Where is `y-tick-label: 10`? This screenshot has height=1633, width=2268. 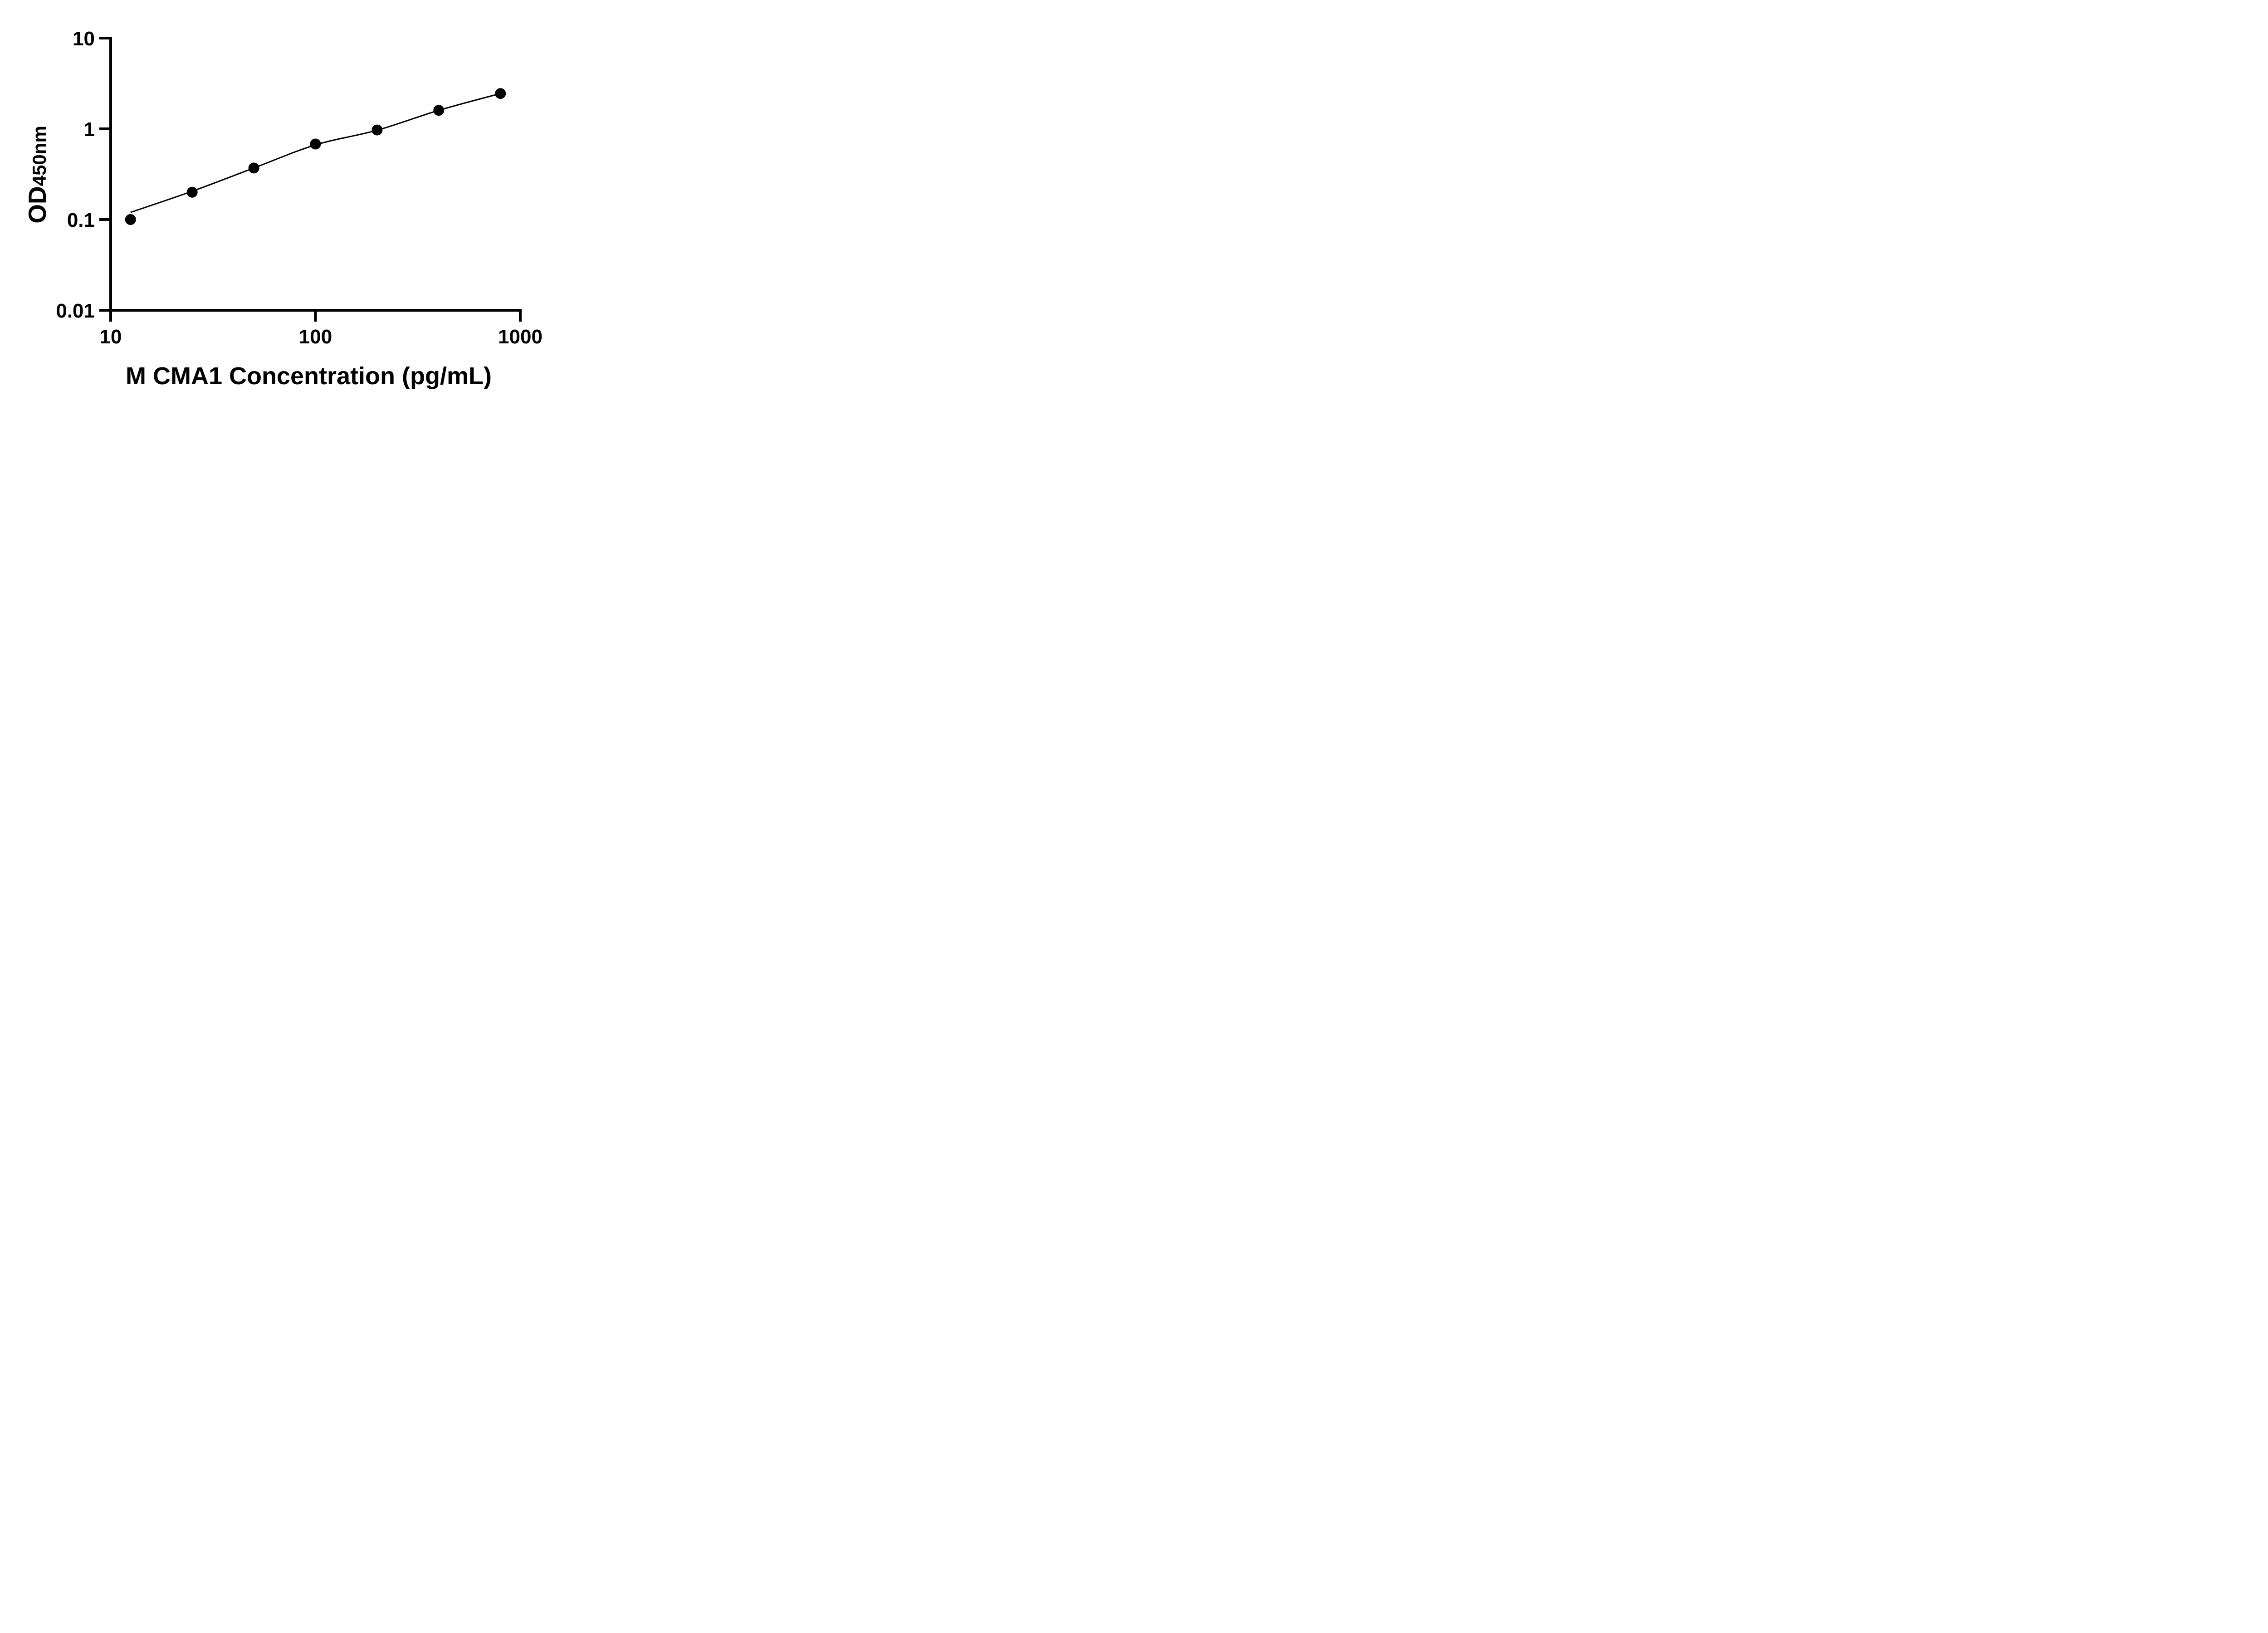
y-tick-label: 10 is located at coordinates (84, 39).